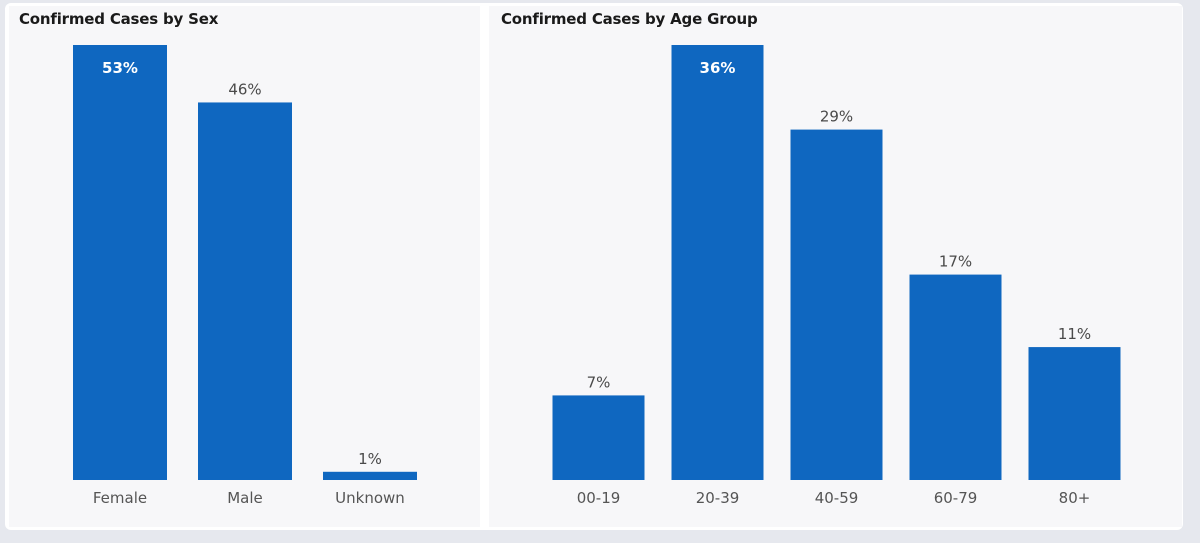 This screenshot has height=543, width=1200. What do you see at coordinates (370, 475) in the screenshot?
I see `bar-unknown` at bounding box center [370, 475].